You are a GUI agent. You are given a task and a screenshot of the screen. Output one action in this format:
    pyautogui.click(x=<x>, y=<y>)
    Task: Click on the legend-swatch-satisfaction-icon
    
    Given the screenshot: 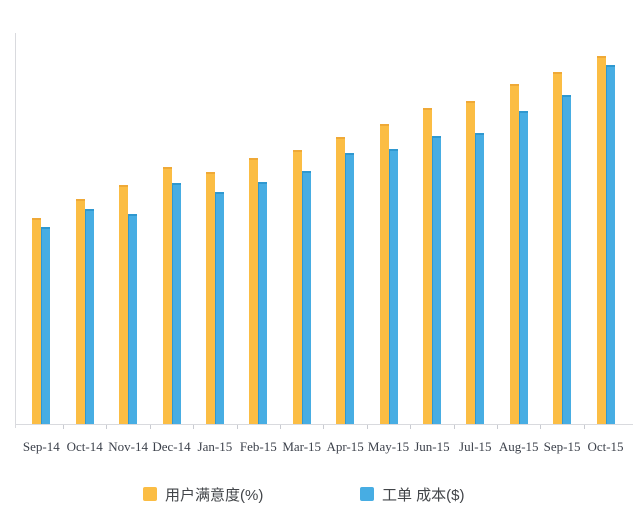 What is the action you would take?
    pyautogui.click(x=150, y=494)
    